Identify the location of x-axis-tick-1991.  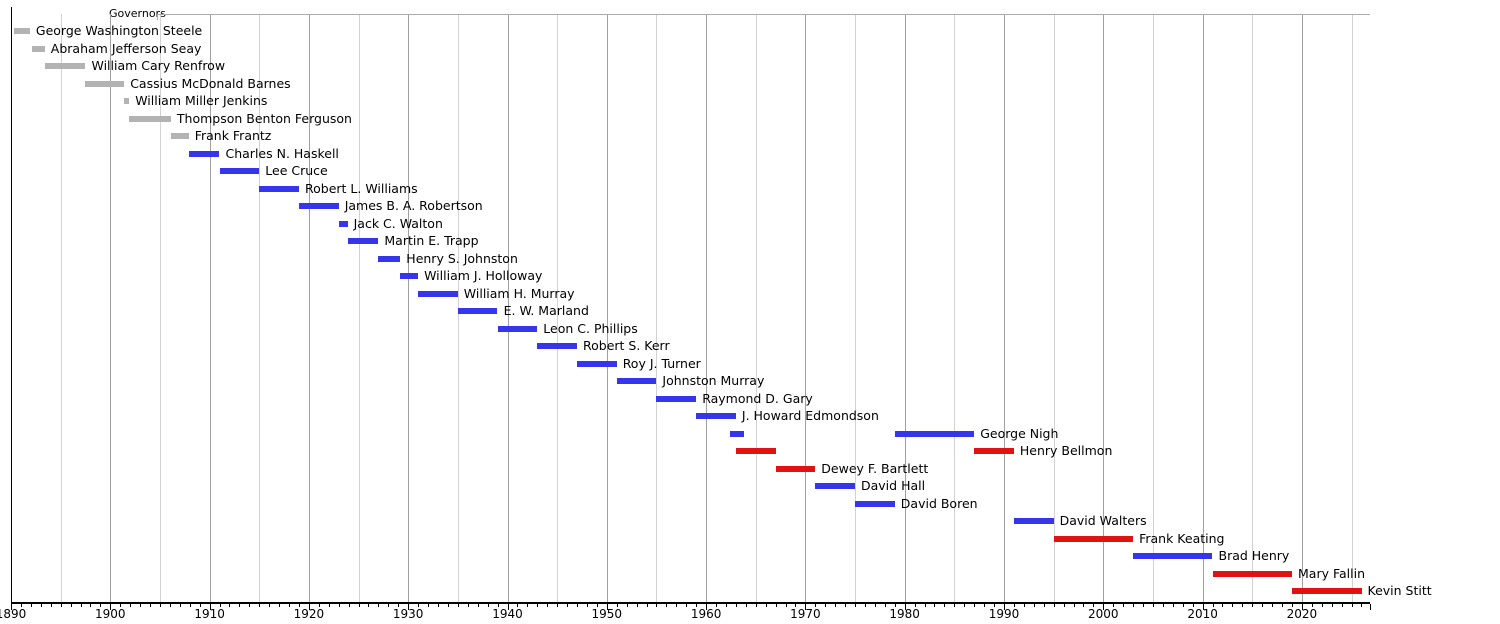
(1014, 605).